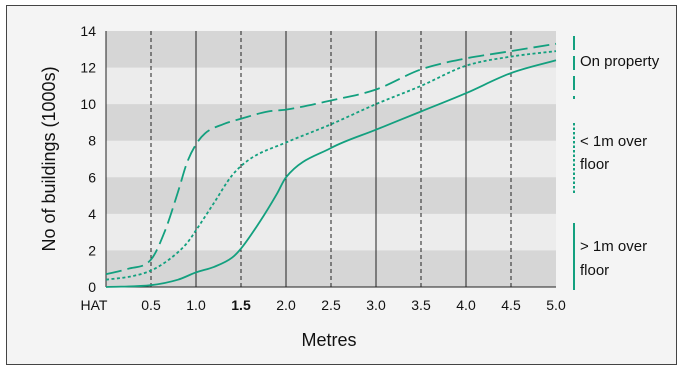  What do you see at coordinates (466, 305) in the screenshot?
I see `x-tick-label-4.0: 4.0` at bounding box center [466, 305].